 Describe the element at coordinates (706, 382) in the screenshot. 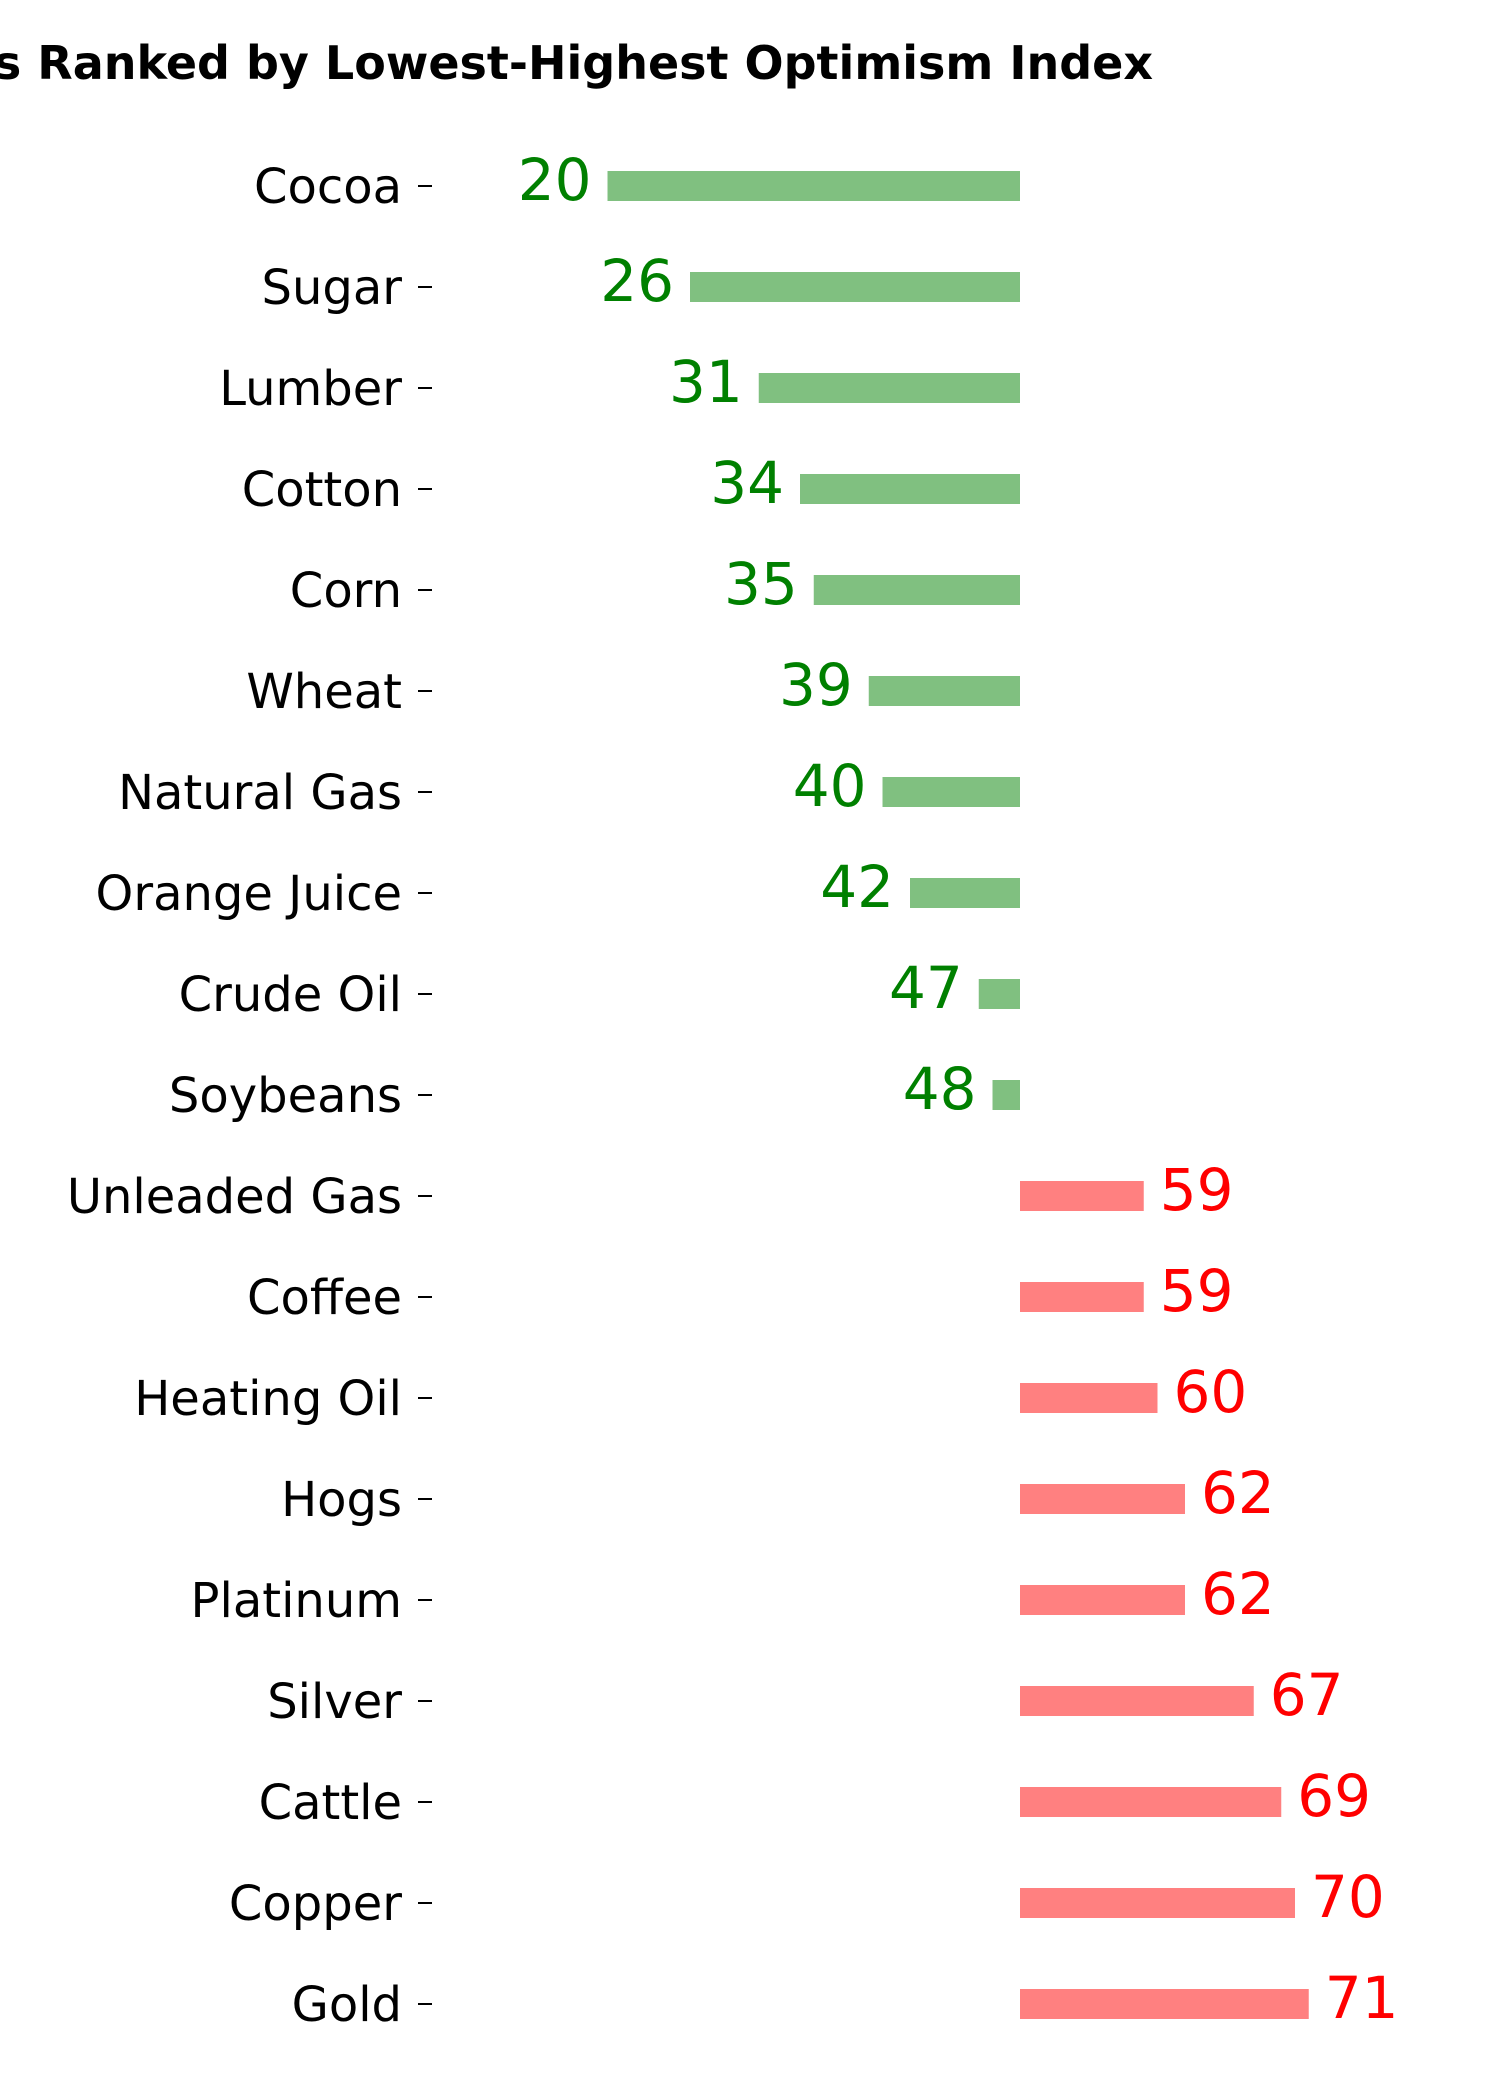

I see `value-label-lumber: 31` at that location.